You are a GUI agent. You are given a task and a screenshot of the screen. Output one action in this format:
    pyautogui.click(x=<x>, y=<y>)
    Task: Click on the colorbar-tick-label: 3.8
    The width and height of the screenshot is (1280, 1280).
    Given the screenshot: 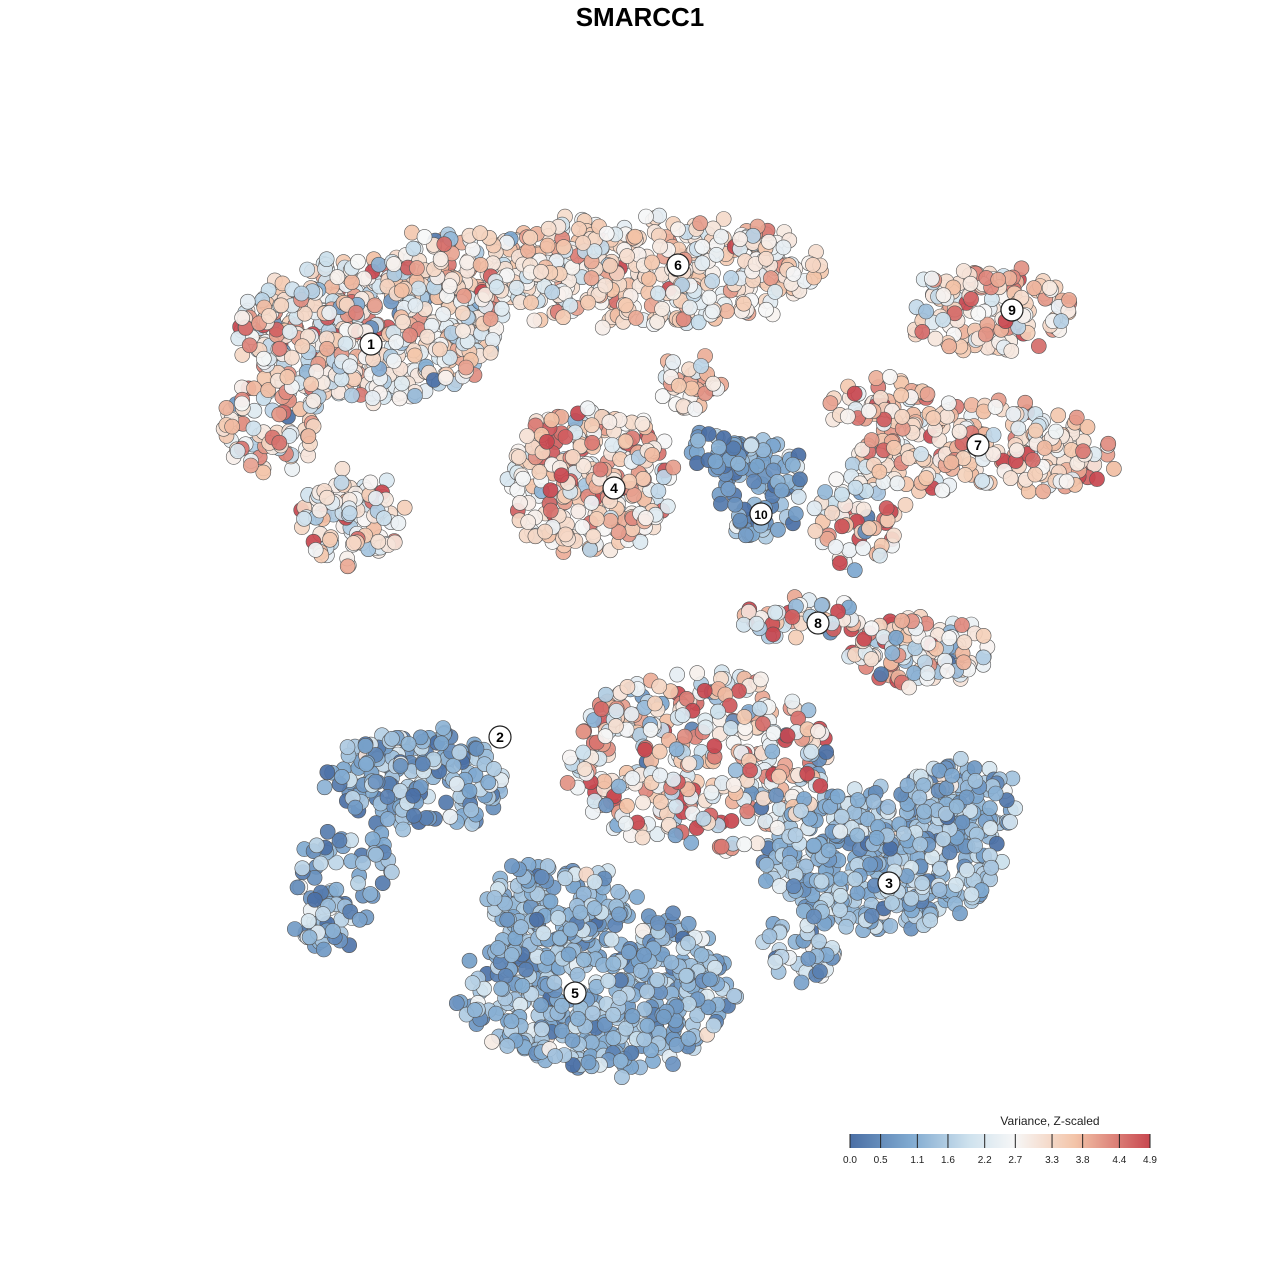 What is the action you would take?
    pyautogui.click(x=1083, y=1160)
    